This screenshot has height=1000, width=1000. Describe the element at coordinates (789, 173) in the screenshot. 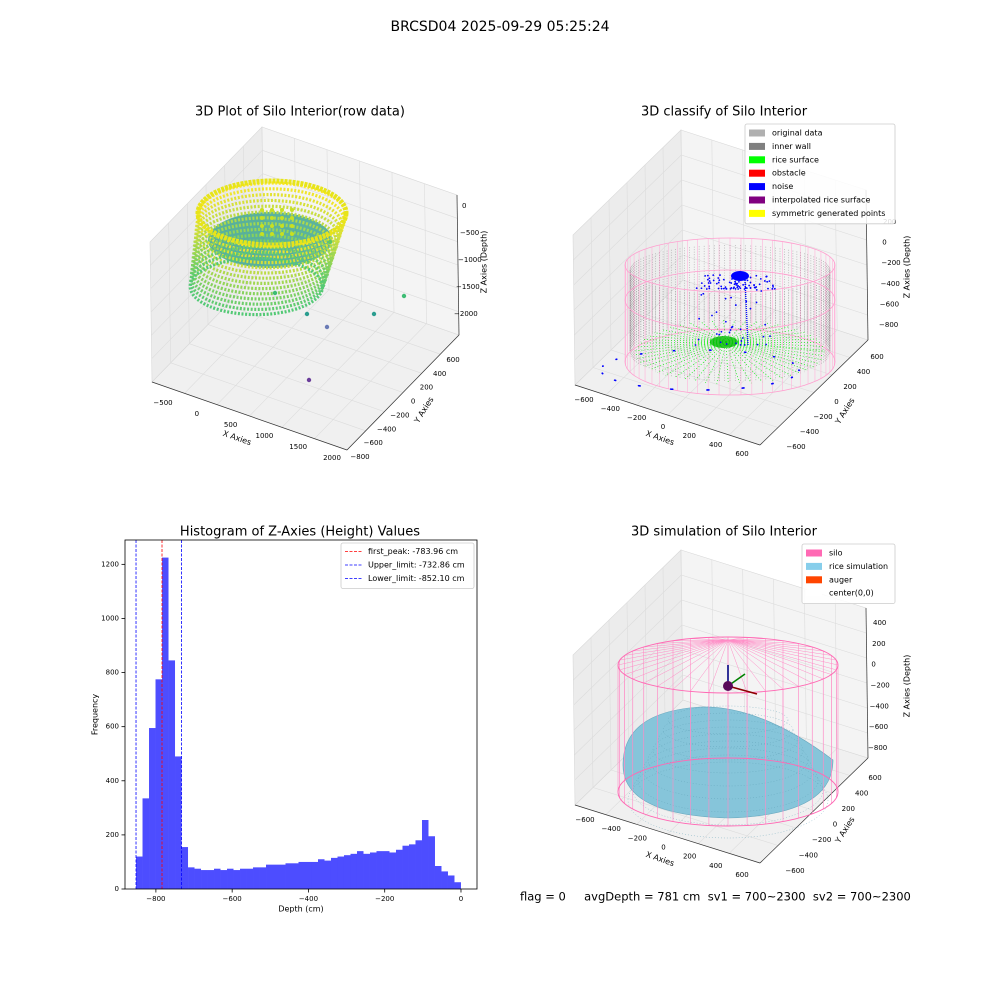

I see `legend-label: obstacle` at that location.